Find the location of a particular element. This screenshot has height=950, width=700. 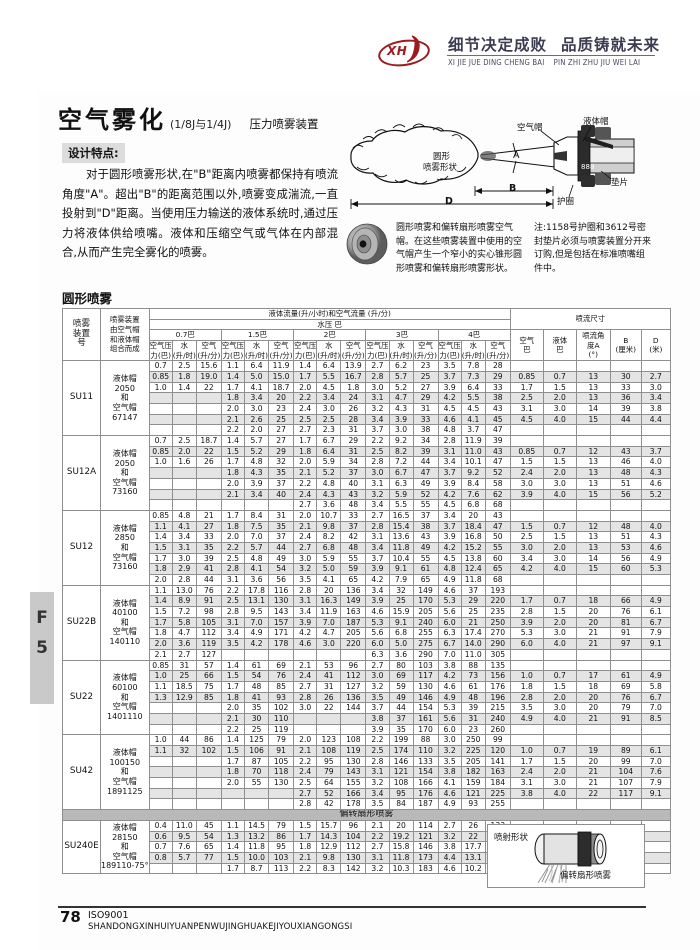

cell: 33 is located at coordinates (497, 387).